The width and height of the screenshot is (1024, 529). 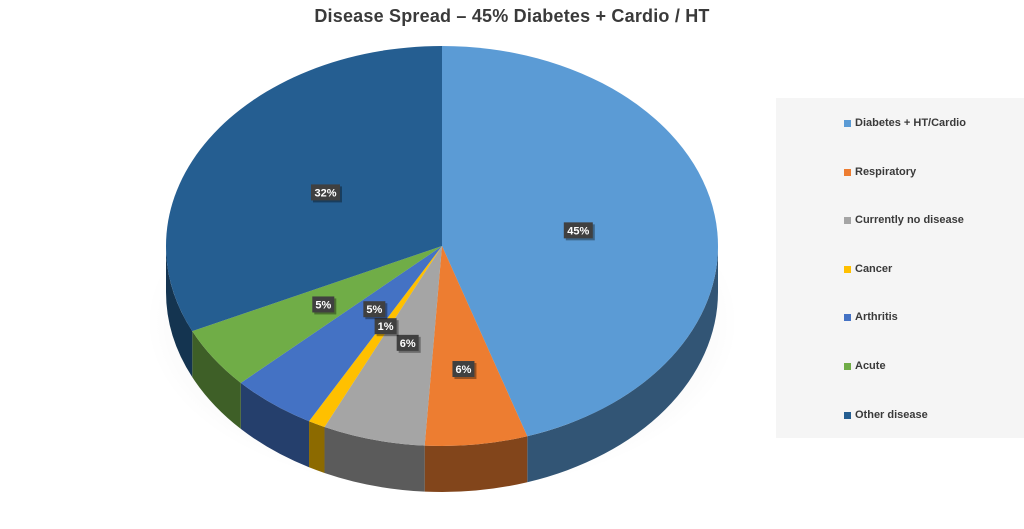 I want to click on pie-slice-side-acute, so click(x=216, y=380).